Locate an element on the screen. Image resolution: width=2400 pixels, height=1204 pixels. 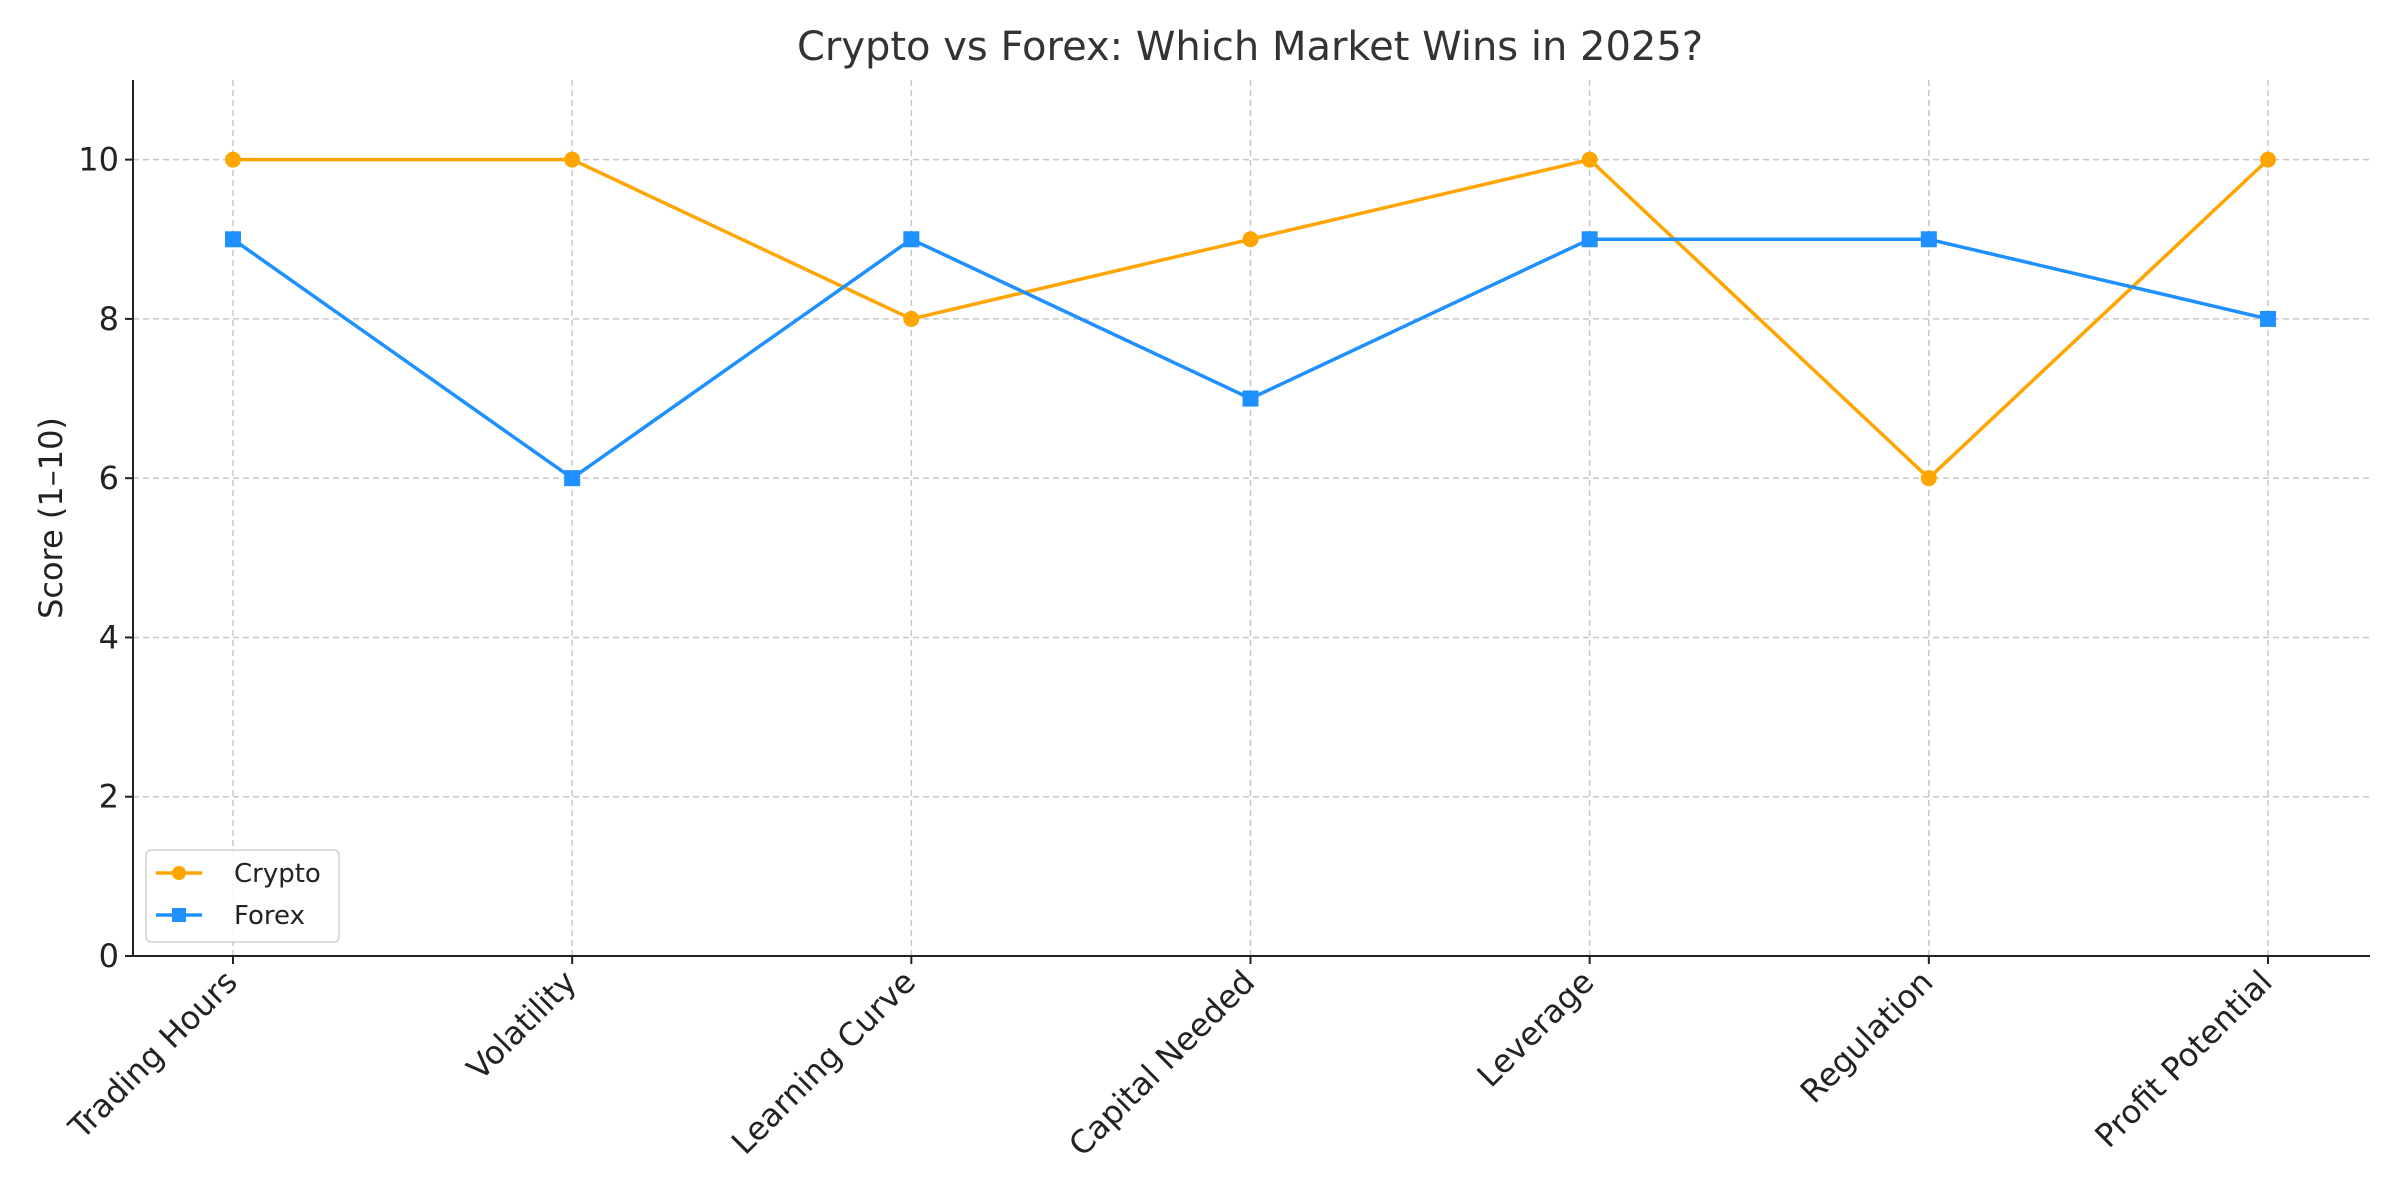
legend-label-forex: Forex is located at coordinates (269, 916).